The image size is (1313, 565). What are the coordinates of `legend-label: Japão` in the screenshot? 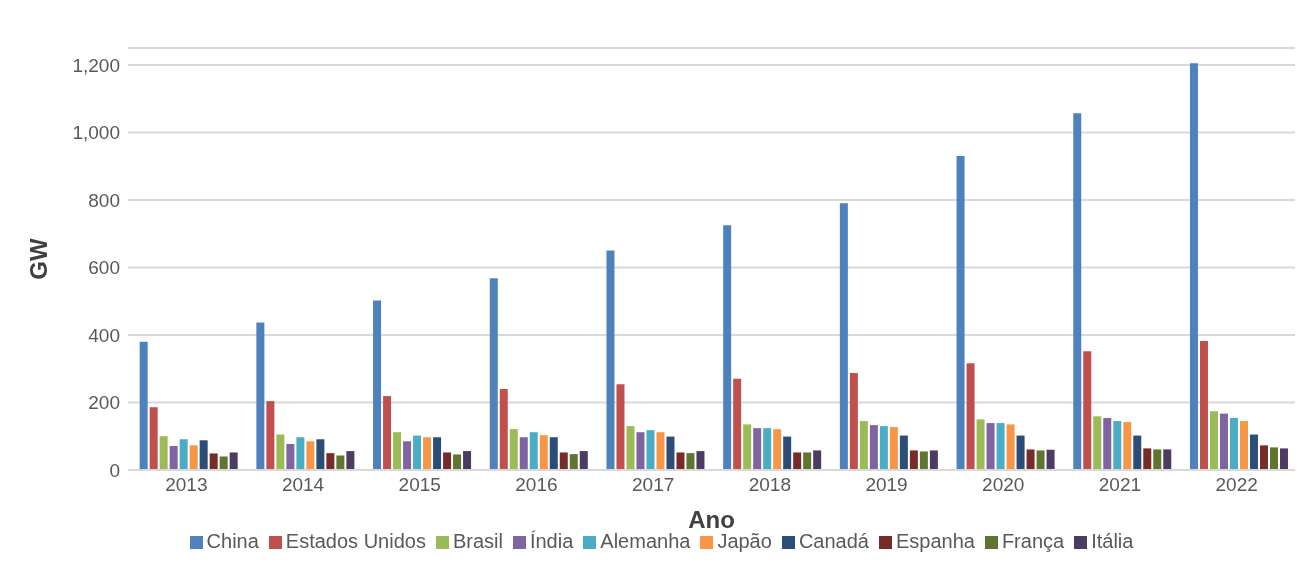 It's located at (744, 541).